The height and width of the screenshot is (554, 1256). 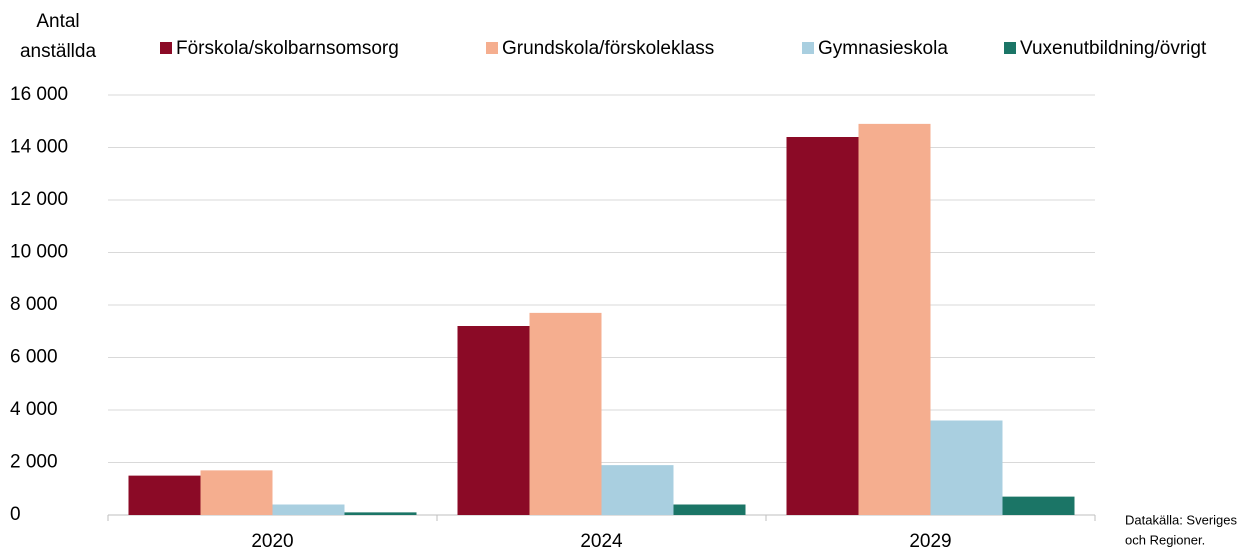 I want to click on y-tick-label: 16 000, so click(x=39, y=94).